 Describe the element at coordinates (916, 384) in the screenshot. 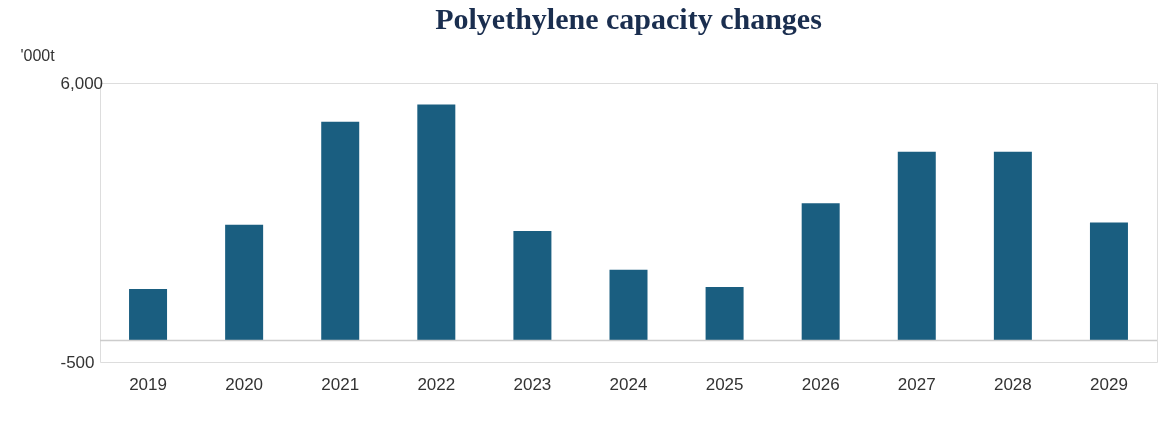

I see `x-tick-label: 2027` at that location.